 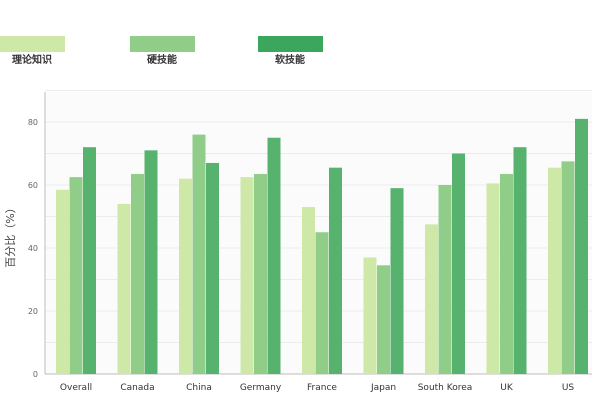 What do you see at coordinates (33, 311) in the screenshot?
I see `y-tick-label: 20` at bounding box center [33, 311].